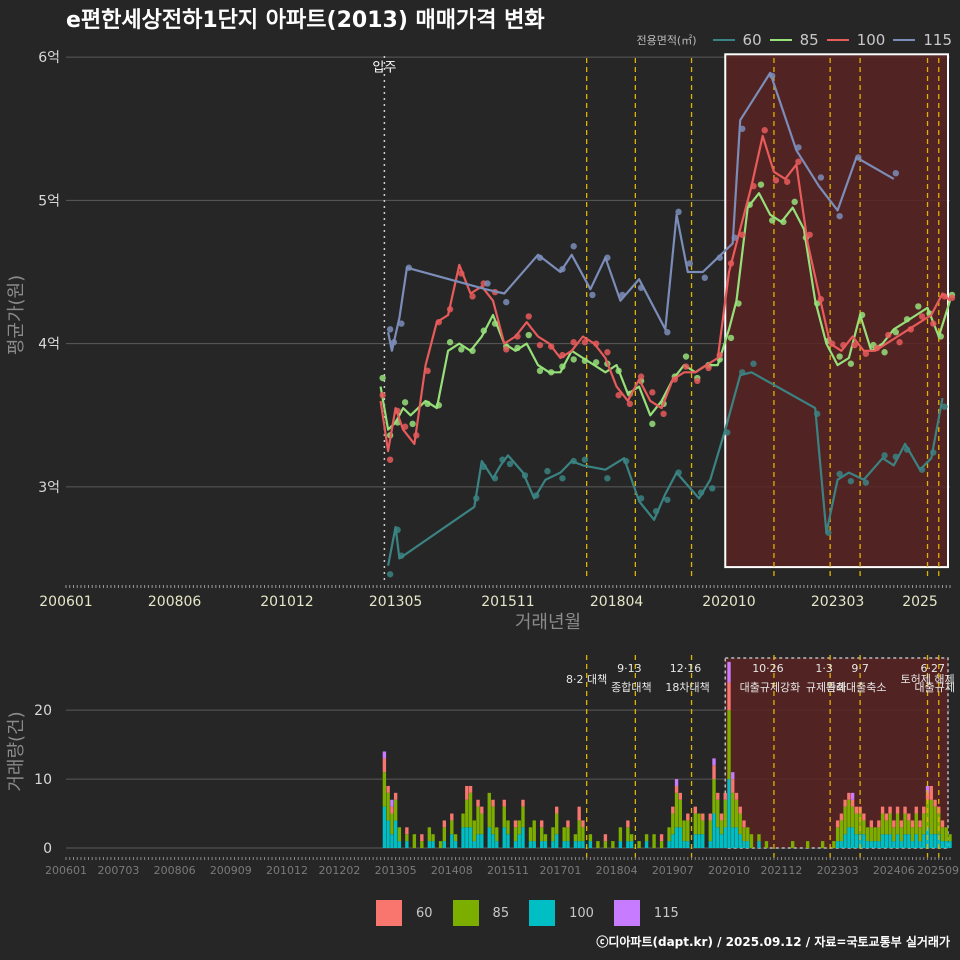 Image resolution: width=960 pixels, height=960 pixels. I want to click on policy-annotation-date: 6·27, so click(933, 668).